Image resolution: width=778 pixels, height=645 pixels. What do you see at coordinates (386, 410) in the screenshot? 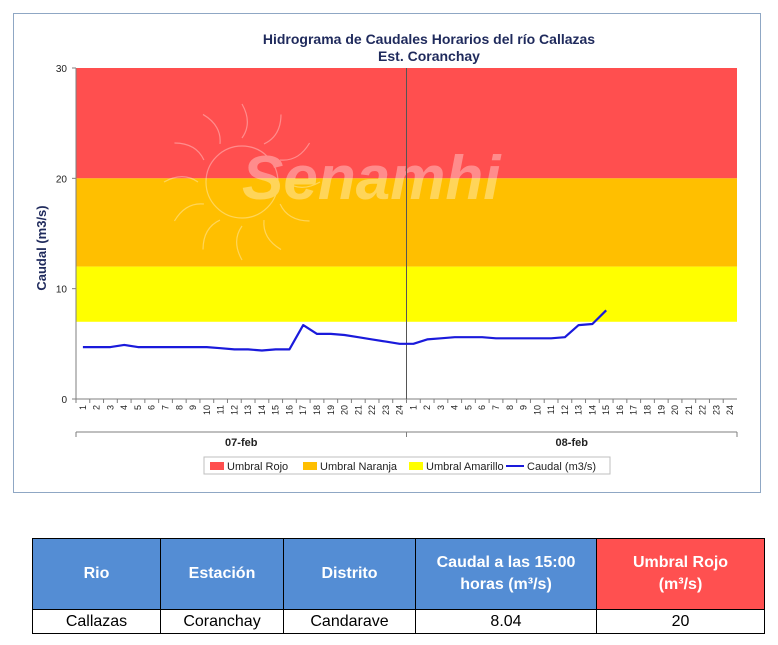
I see `x-tick-label-22: 23` at bounding box center [386, 410].